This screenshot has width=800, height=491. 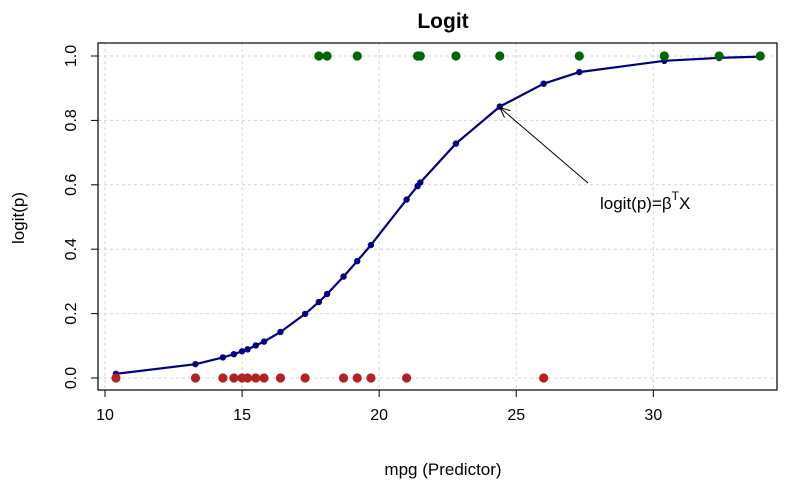 What do you see at coordinates (636, 203) in the screenshot?
I see `annotation-text-main: logit(p)=β` at bounding box center [636, 203].